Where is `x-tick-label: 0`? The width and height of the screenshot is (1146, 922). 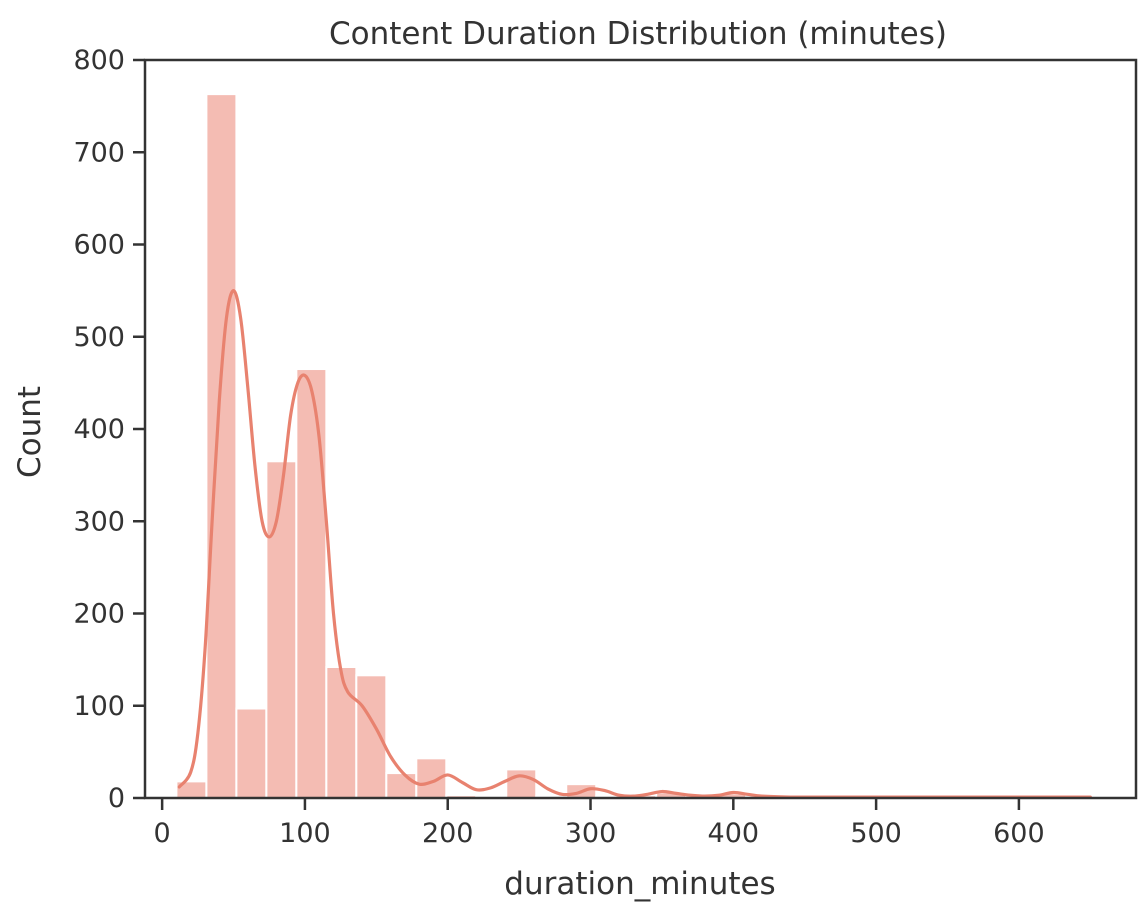
x-tick-label: 0 is located at coordinates (162, 833).